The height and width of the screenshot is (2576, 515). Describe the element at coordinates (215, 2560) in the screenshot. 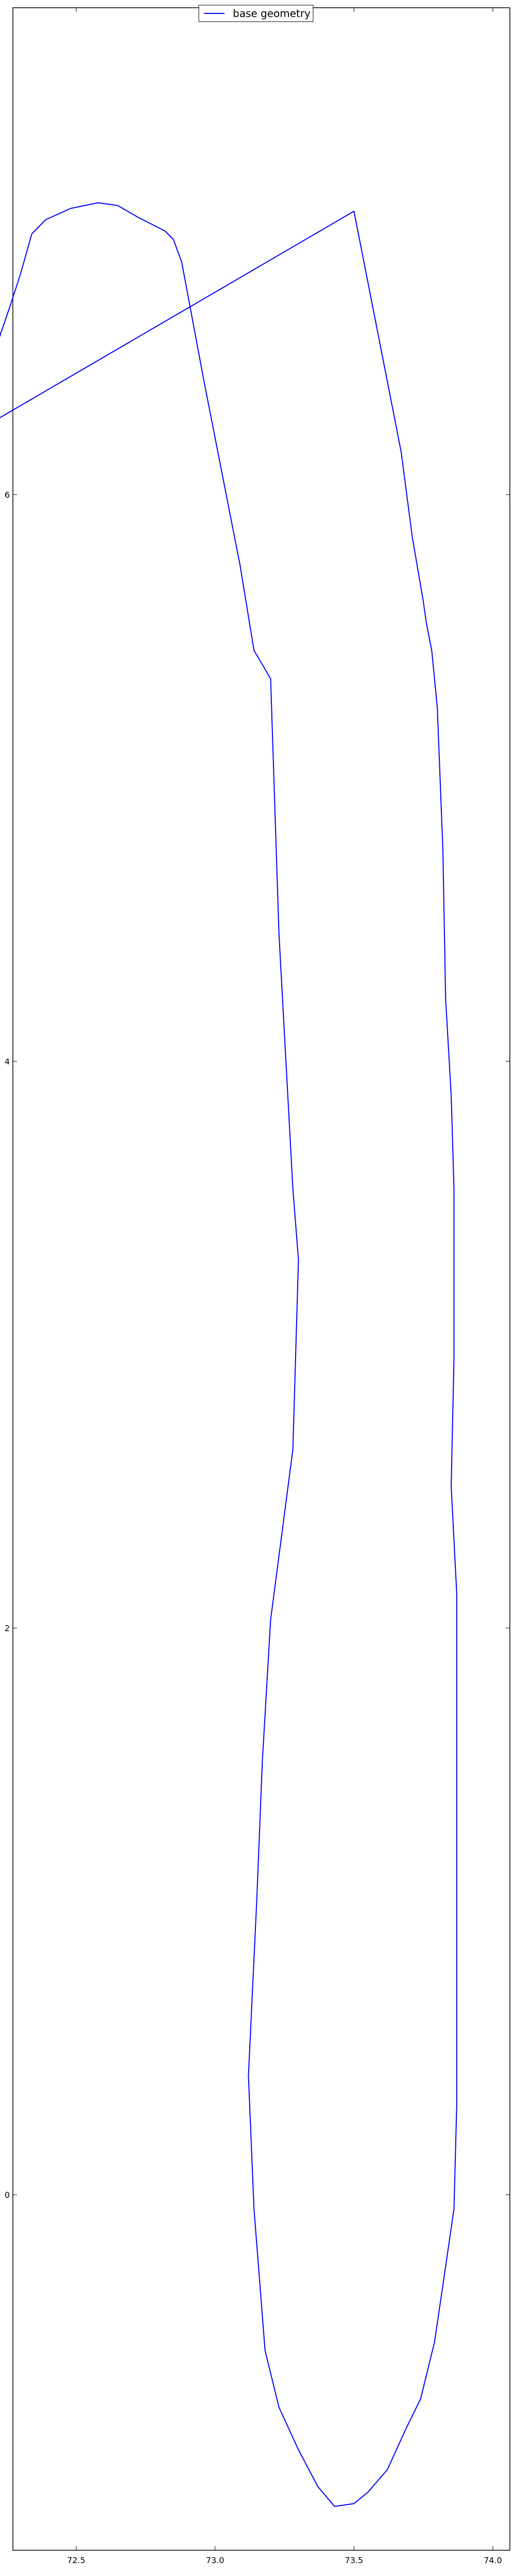

I see `x-tick-label: 73.0` at that location.